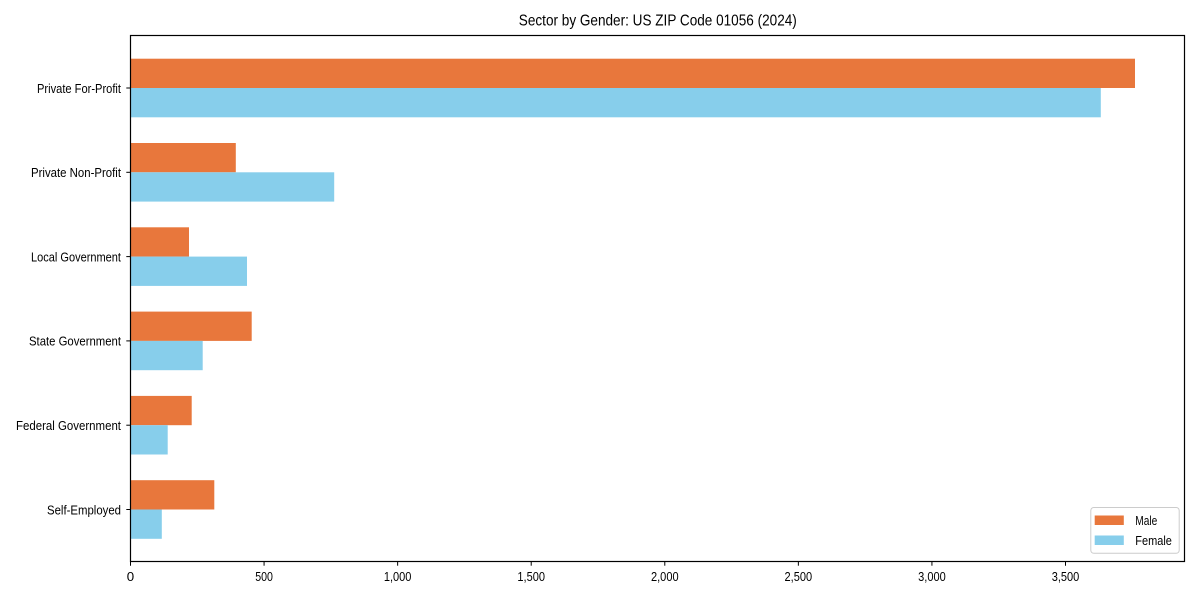  What do you see at coordinates (665, 576) in the screenshot?
I see `svg-text: 2,000` at bounding box center [665, 576].